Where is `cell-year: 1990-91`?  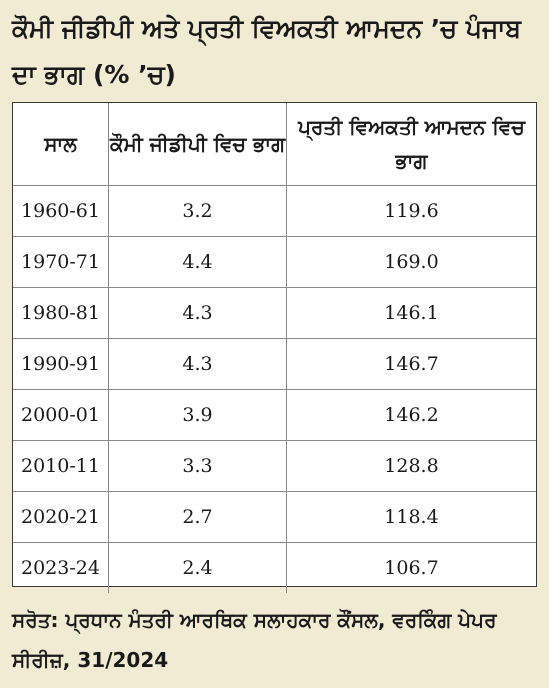
cell-year: 1990-91 is located at coordinates (61, 364).